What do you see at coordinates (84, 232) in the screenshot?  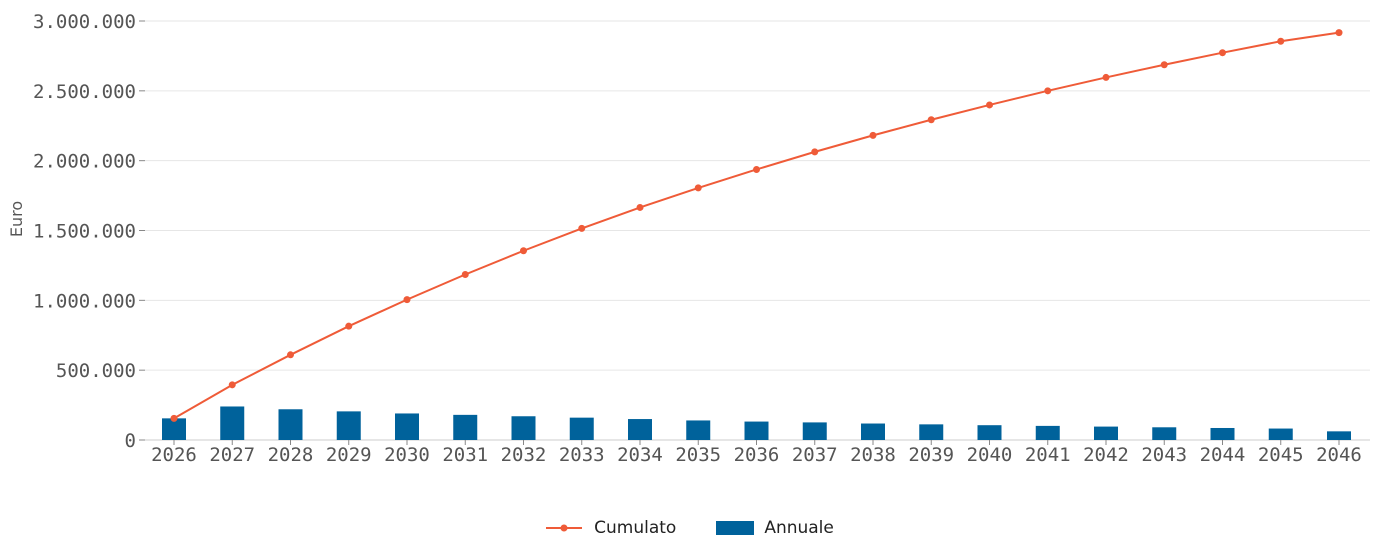 I see `y-tick-label: 1.500.000` at bounding box center [84, 232].